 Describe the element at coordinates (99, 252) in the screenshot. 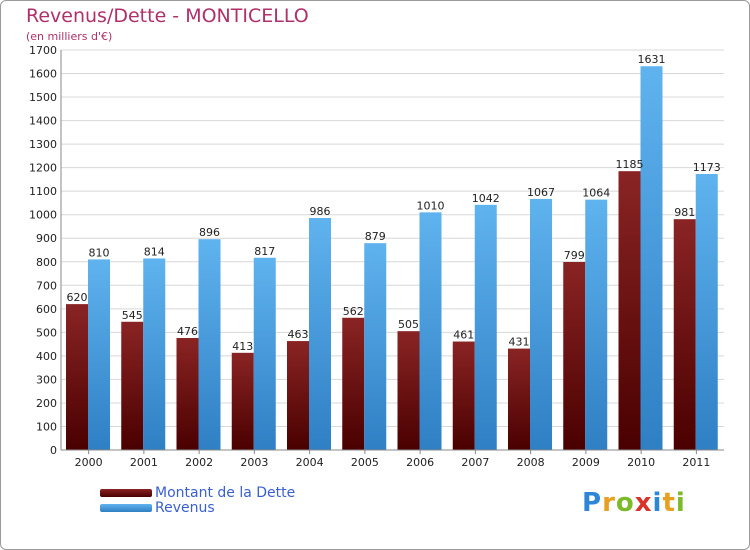

I see `data-label-revenus: 810` at that location.